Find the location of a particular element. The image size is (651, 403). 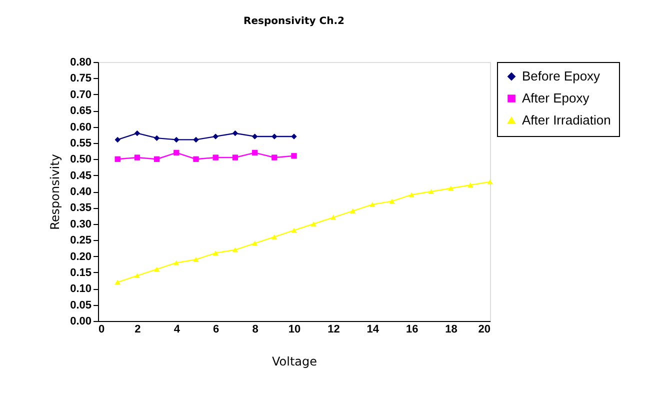

y-axis-title: Responsivity is located at coordinates (55, 192).